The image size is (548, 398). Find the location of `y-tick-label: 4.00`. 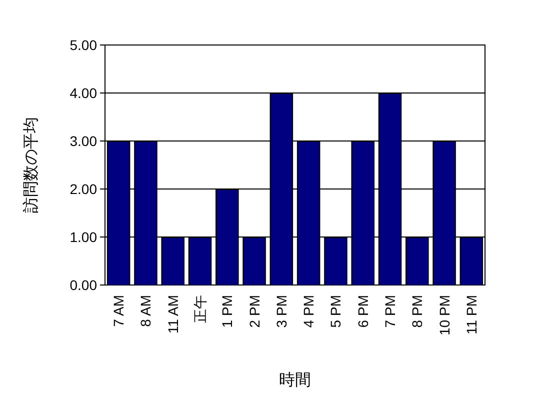

y-tick-label: 4.00 is located at coordinates (84, 93).